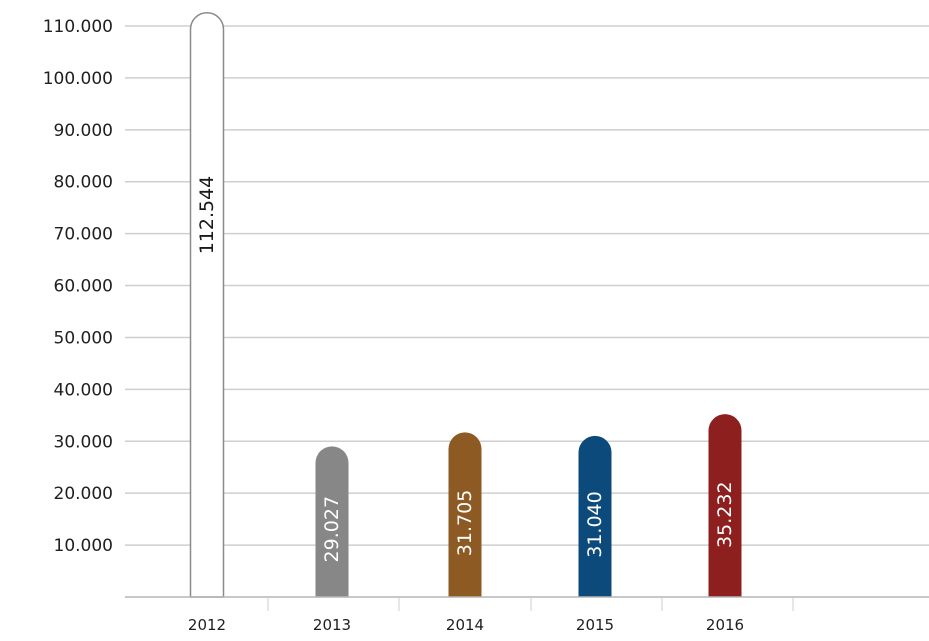 Image resolution: width=929 pixels, height=641 pixels. What do you see at coordinates (83, 183) in the screenshot?
I see `y-tick-label: 80.000` at bounding box center [83, 183].